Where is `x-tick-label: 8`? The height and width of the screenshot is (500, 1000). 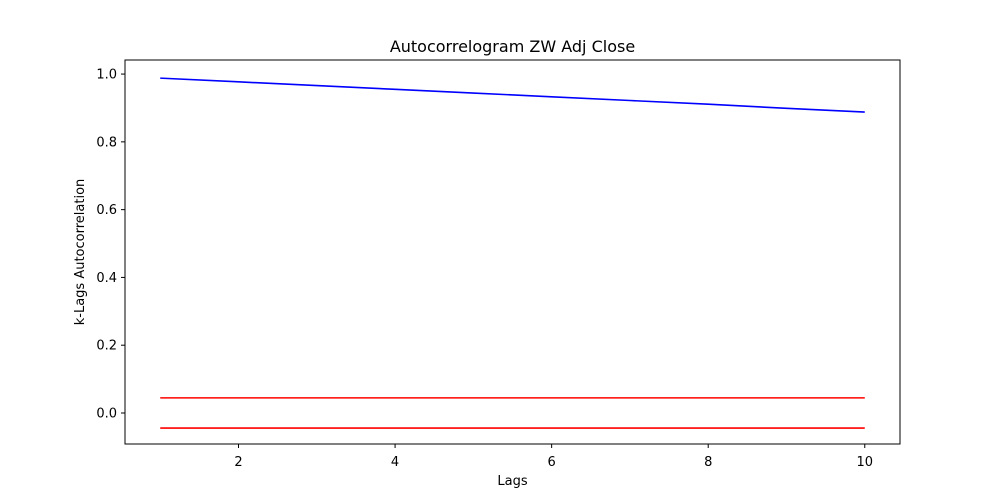 x-tick-label: 8 is located at coordinates (708, 462).